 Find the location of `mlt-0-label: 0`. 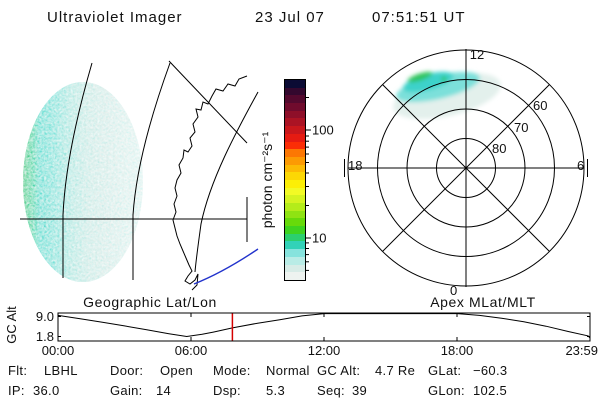

mlt-0-label: 0 is located at coordinates (453, 290).